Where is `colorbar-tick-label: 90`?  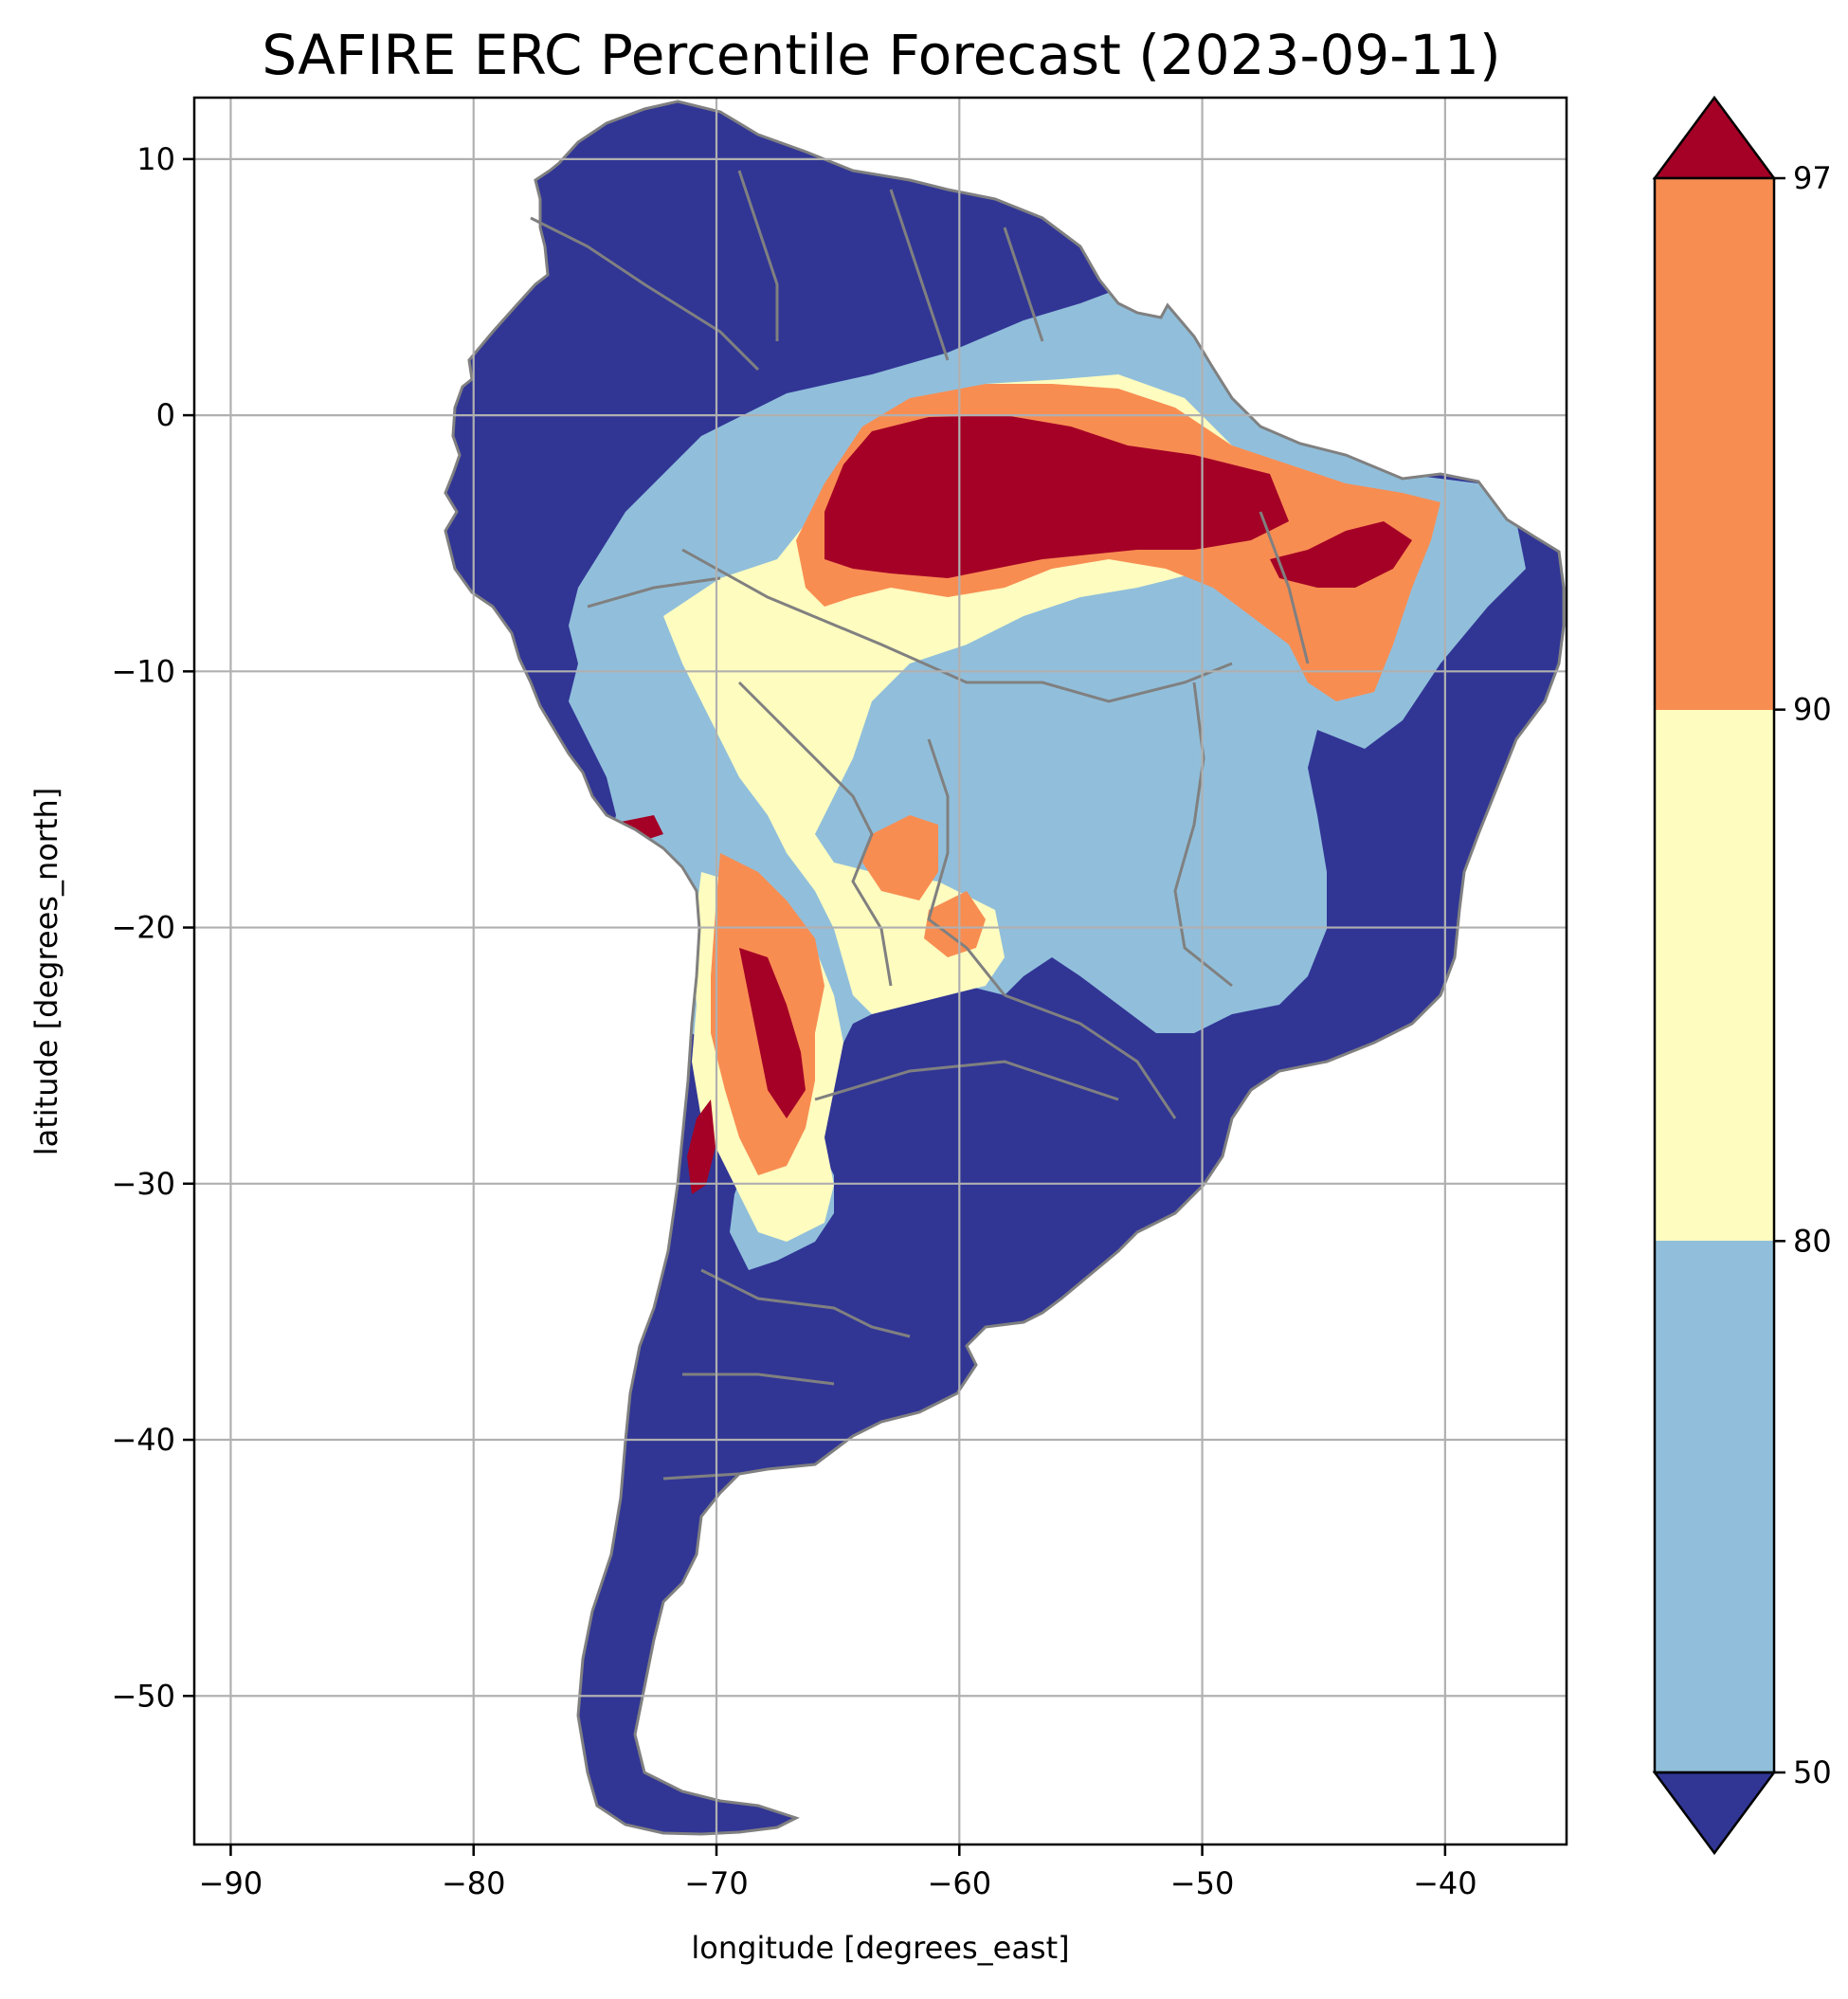 colorbar-tick-label: 90 is located at coordinates (1813, 710).